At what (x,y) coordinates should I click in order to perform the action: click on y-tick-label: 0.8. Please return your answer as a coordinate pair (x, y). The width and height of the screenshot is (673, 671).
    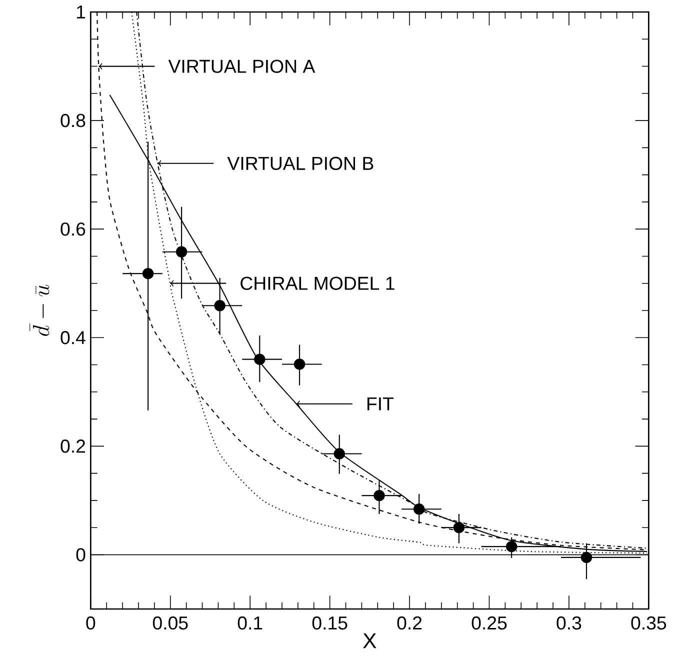
    Looking at the image, I should click on (73, 121).